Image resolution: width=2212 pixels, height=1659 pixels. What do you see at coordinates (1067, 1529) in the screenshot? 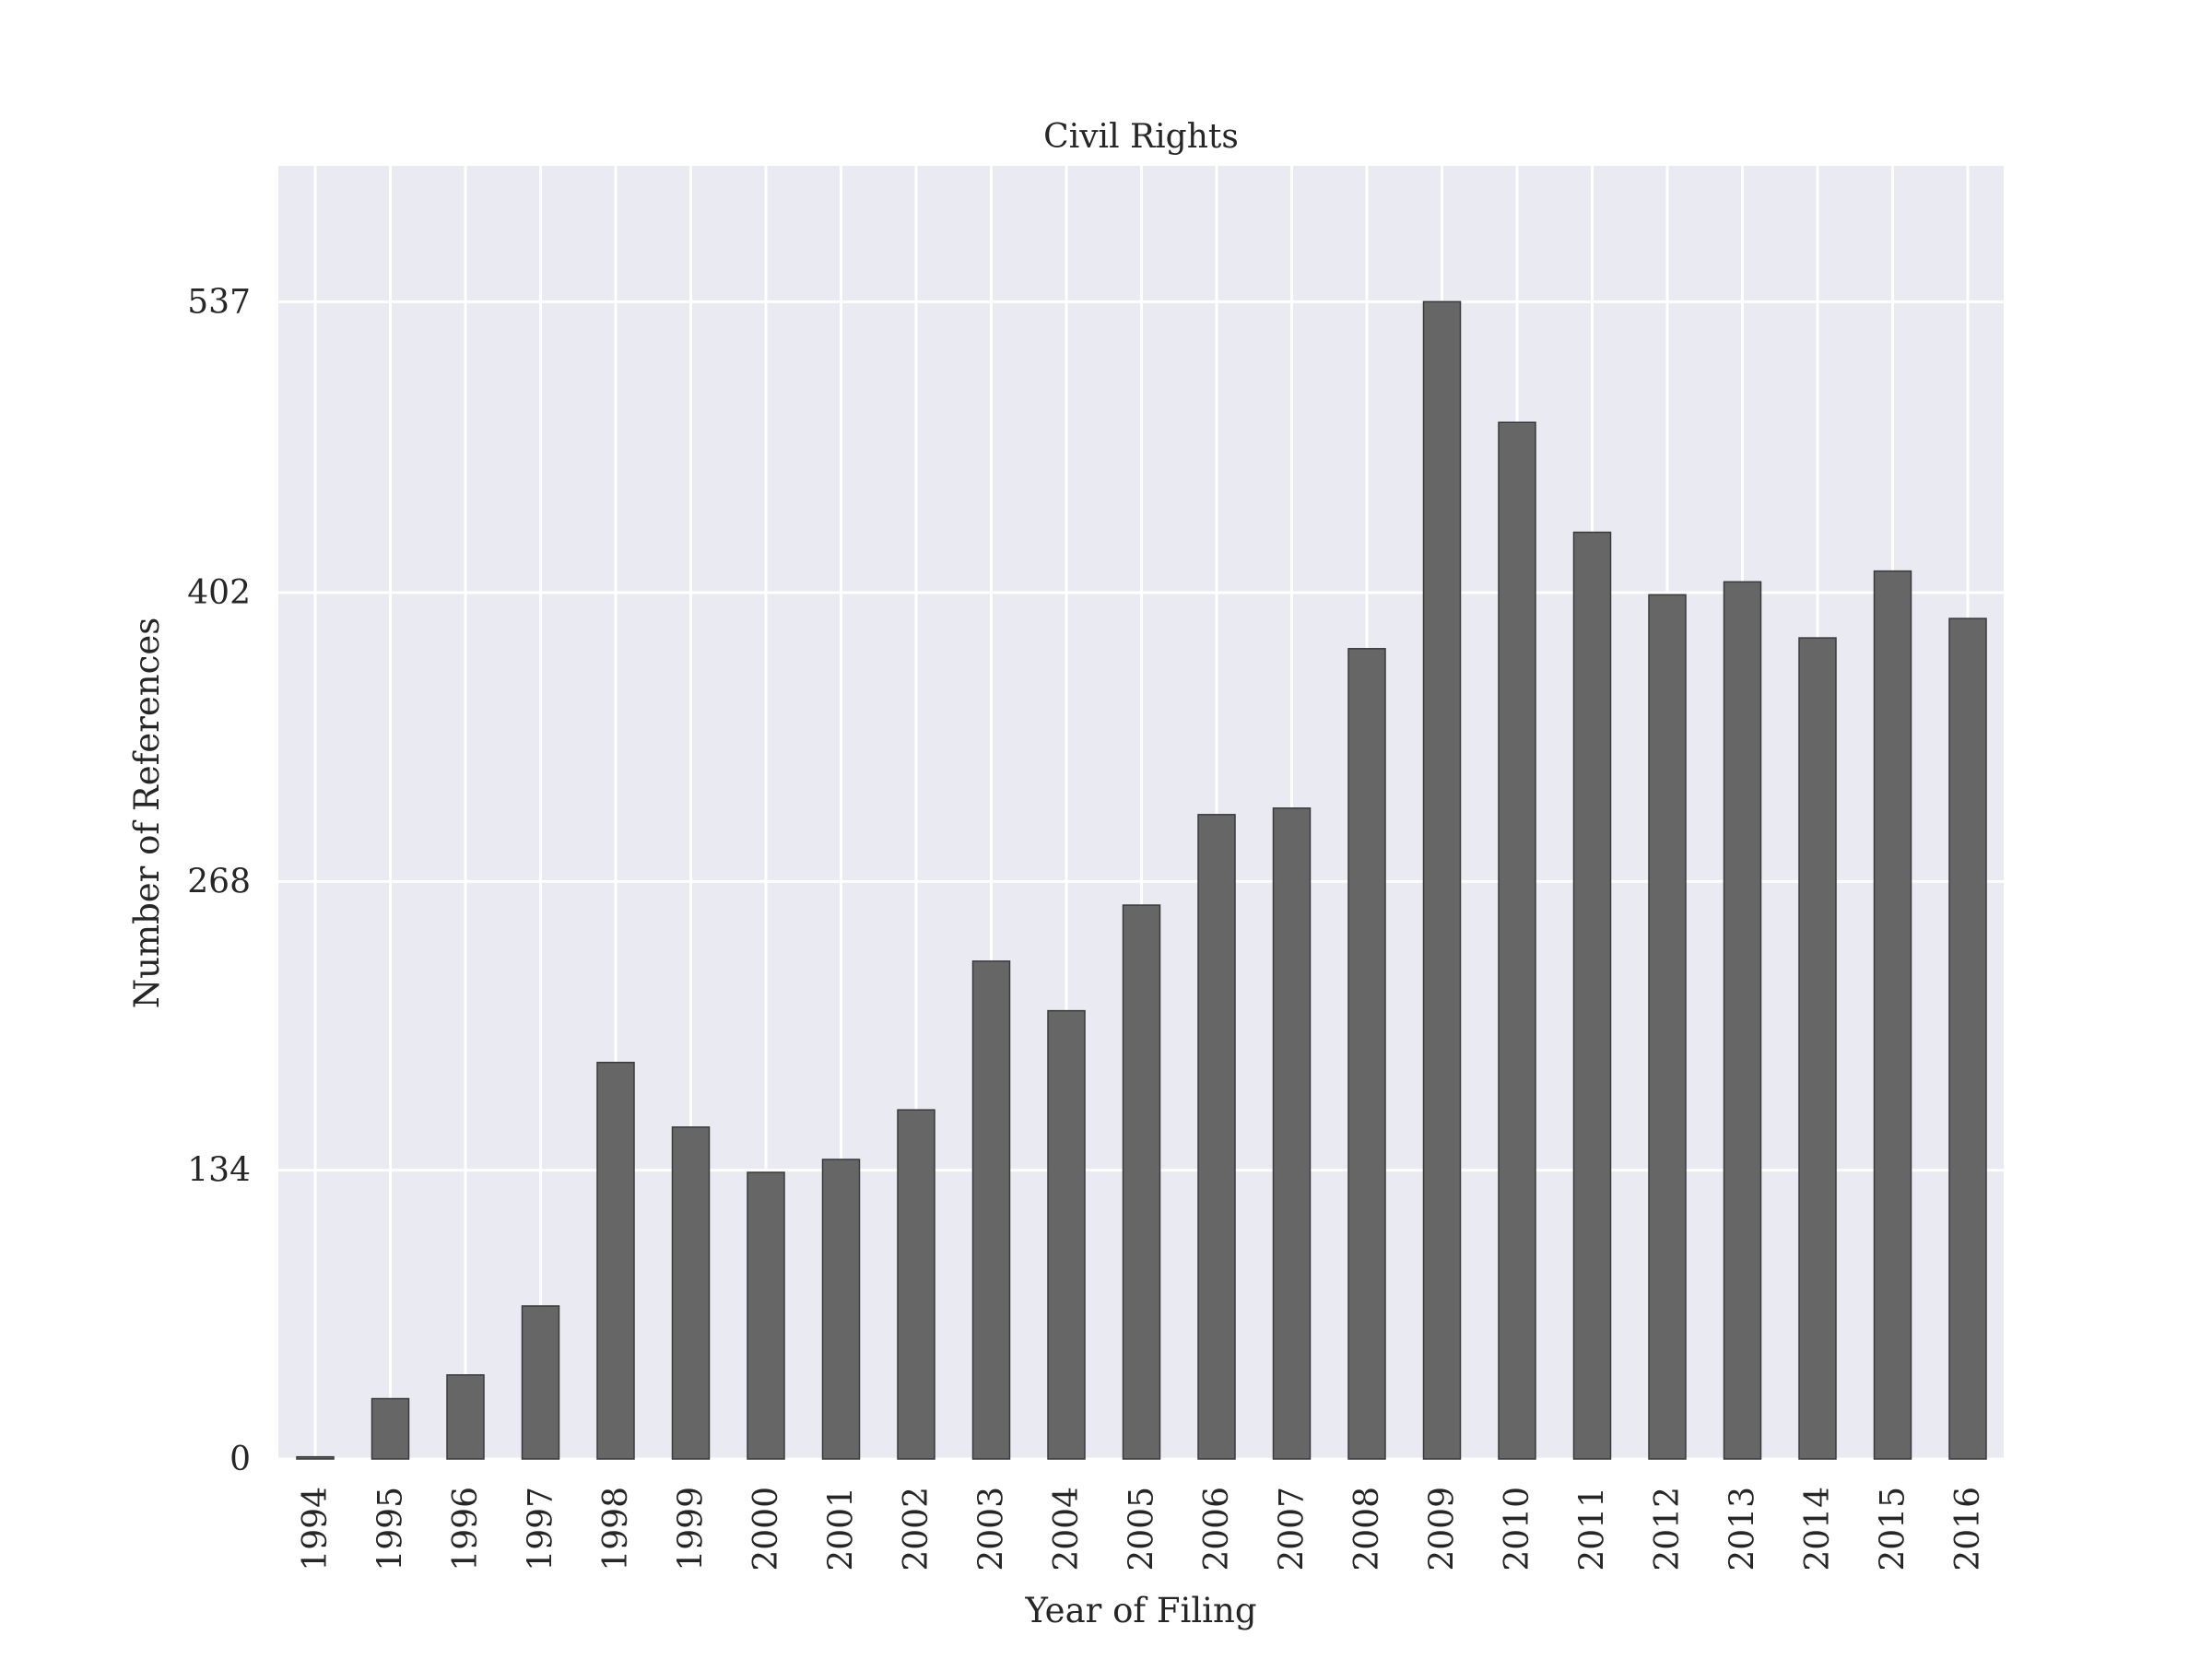
I see `x-tick-label: 2004` at bounding box center [1067, 1529].